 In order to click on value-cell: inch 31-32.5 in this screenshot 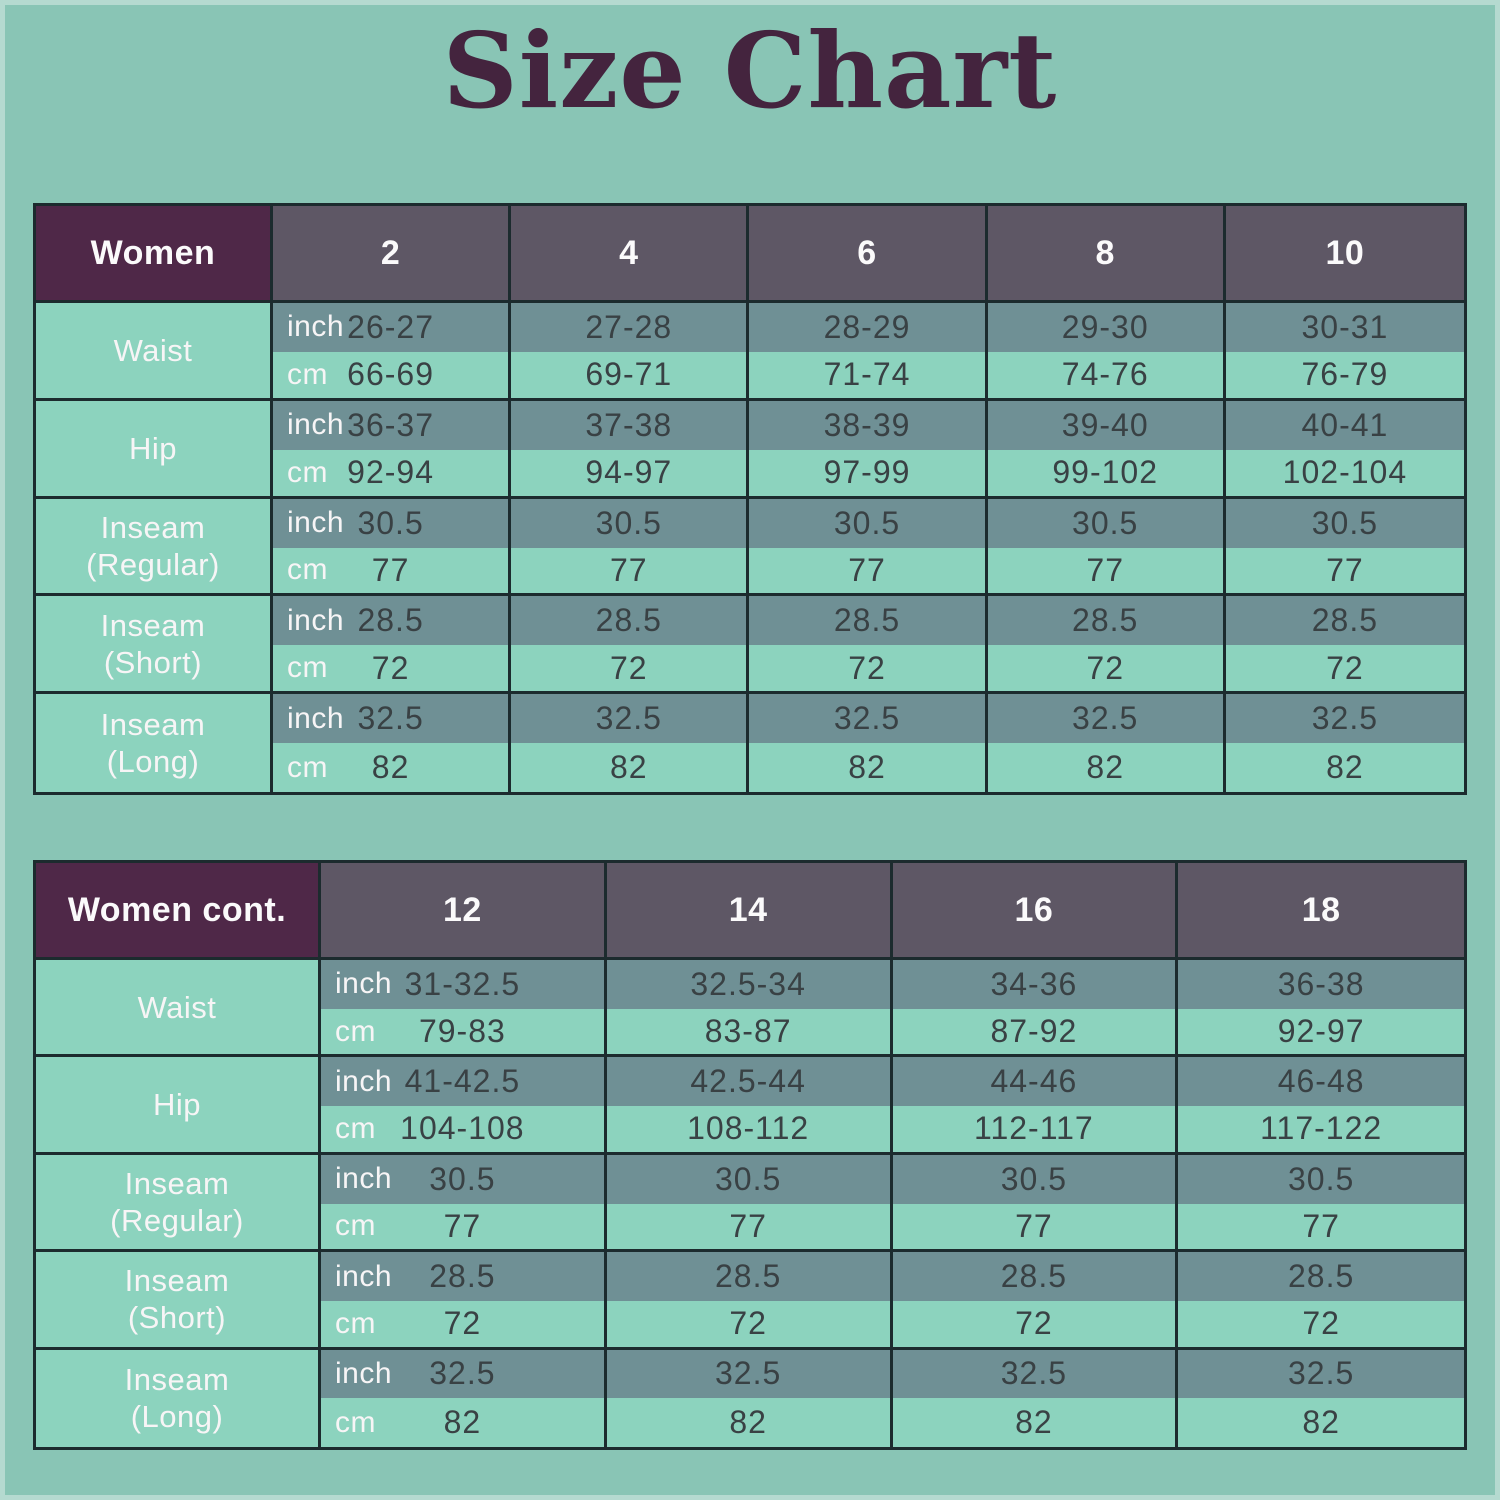, I will do `click(464, 984)`.